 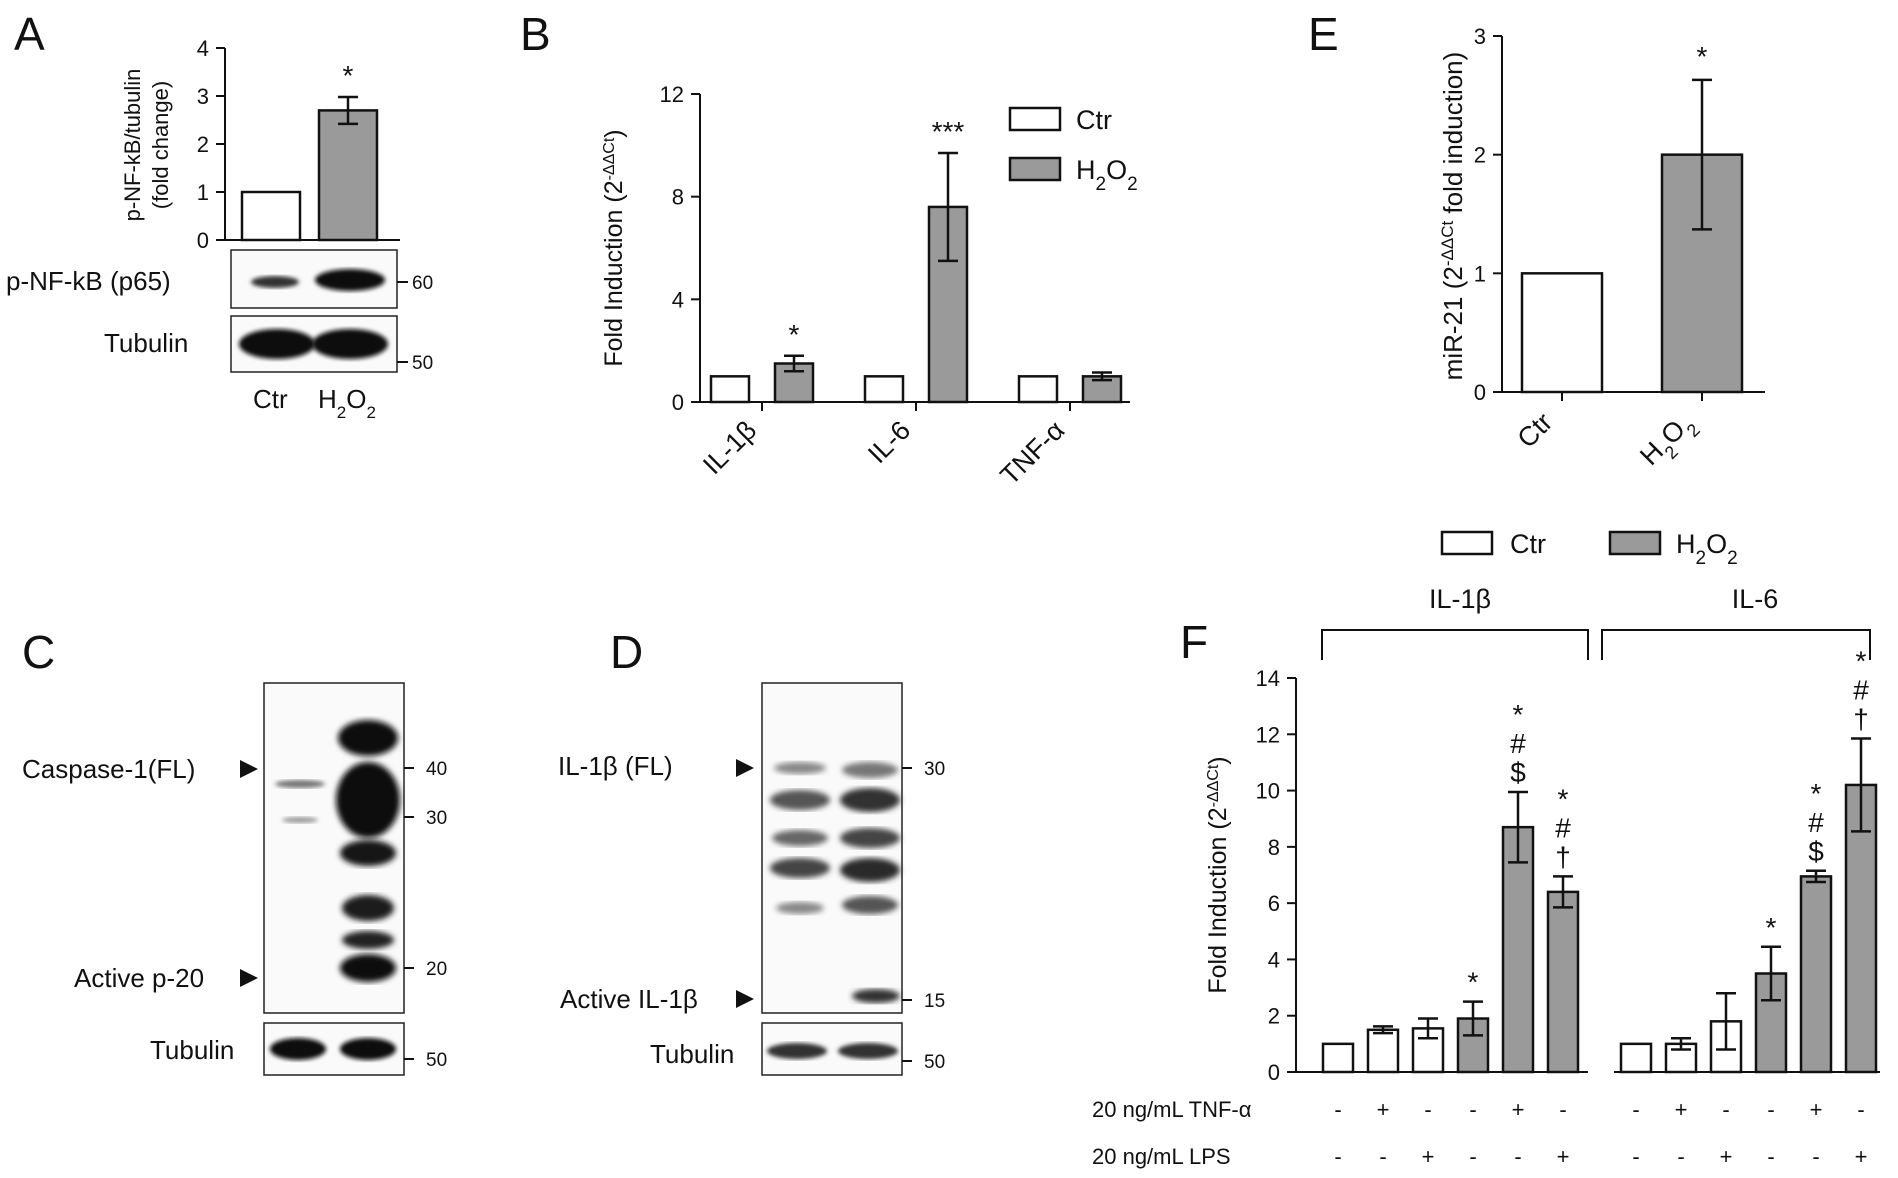 What do you see at coordinates (350, 280) in the screenshot?
I see `panel-a-band-h2o2-p65` at bounding box center [350, 280].